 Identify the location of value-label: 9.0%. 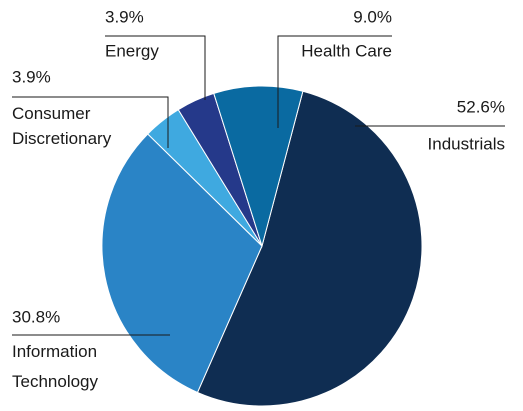
(372, 16).